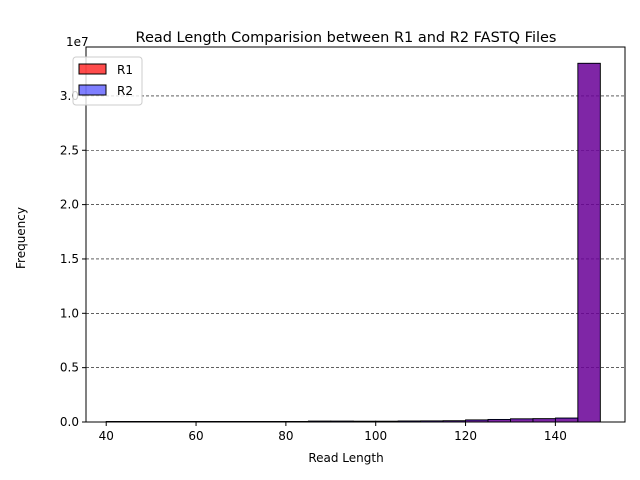 This screenshot has width=640, height=480. Describe the element at coordinates (92, 90) in the screenshot. I see `legend-swatch-r2` at that location.